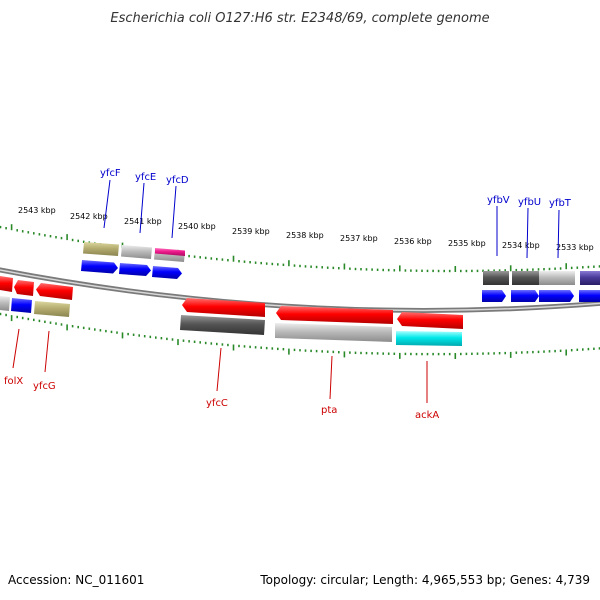  What do you see at coordinates (413, 241) in the screenshot?
I see `tick-label: 2536 kbp` at bounding box center [413, 241].